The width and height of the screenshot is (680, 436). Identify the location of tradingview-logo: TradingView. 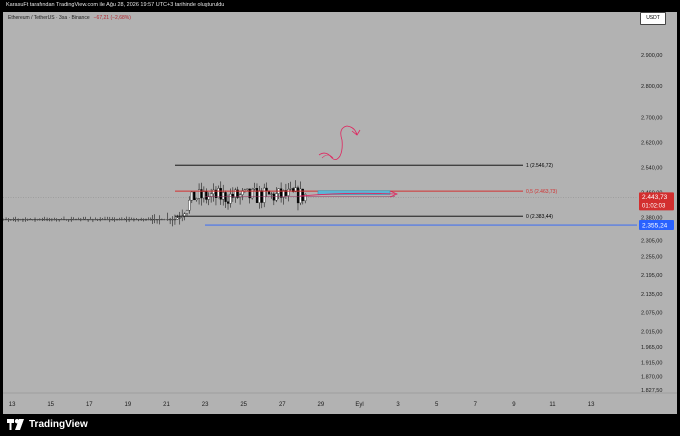
(47, 424).